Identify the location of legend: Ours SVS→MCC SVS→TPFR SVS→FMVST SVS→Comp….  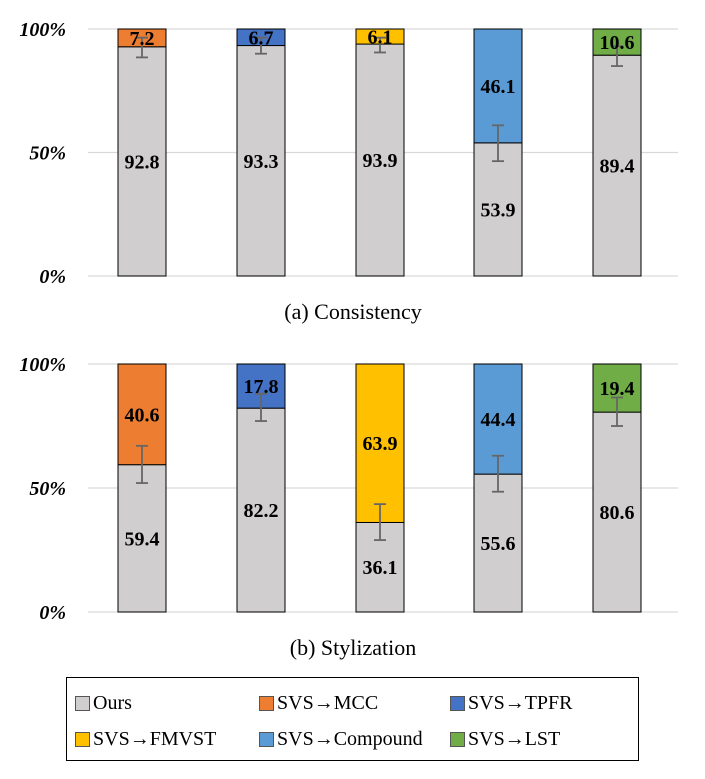
(352, 719).